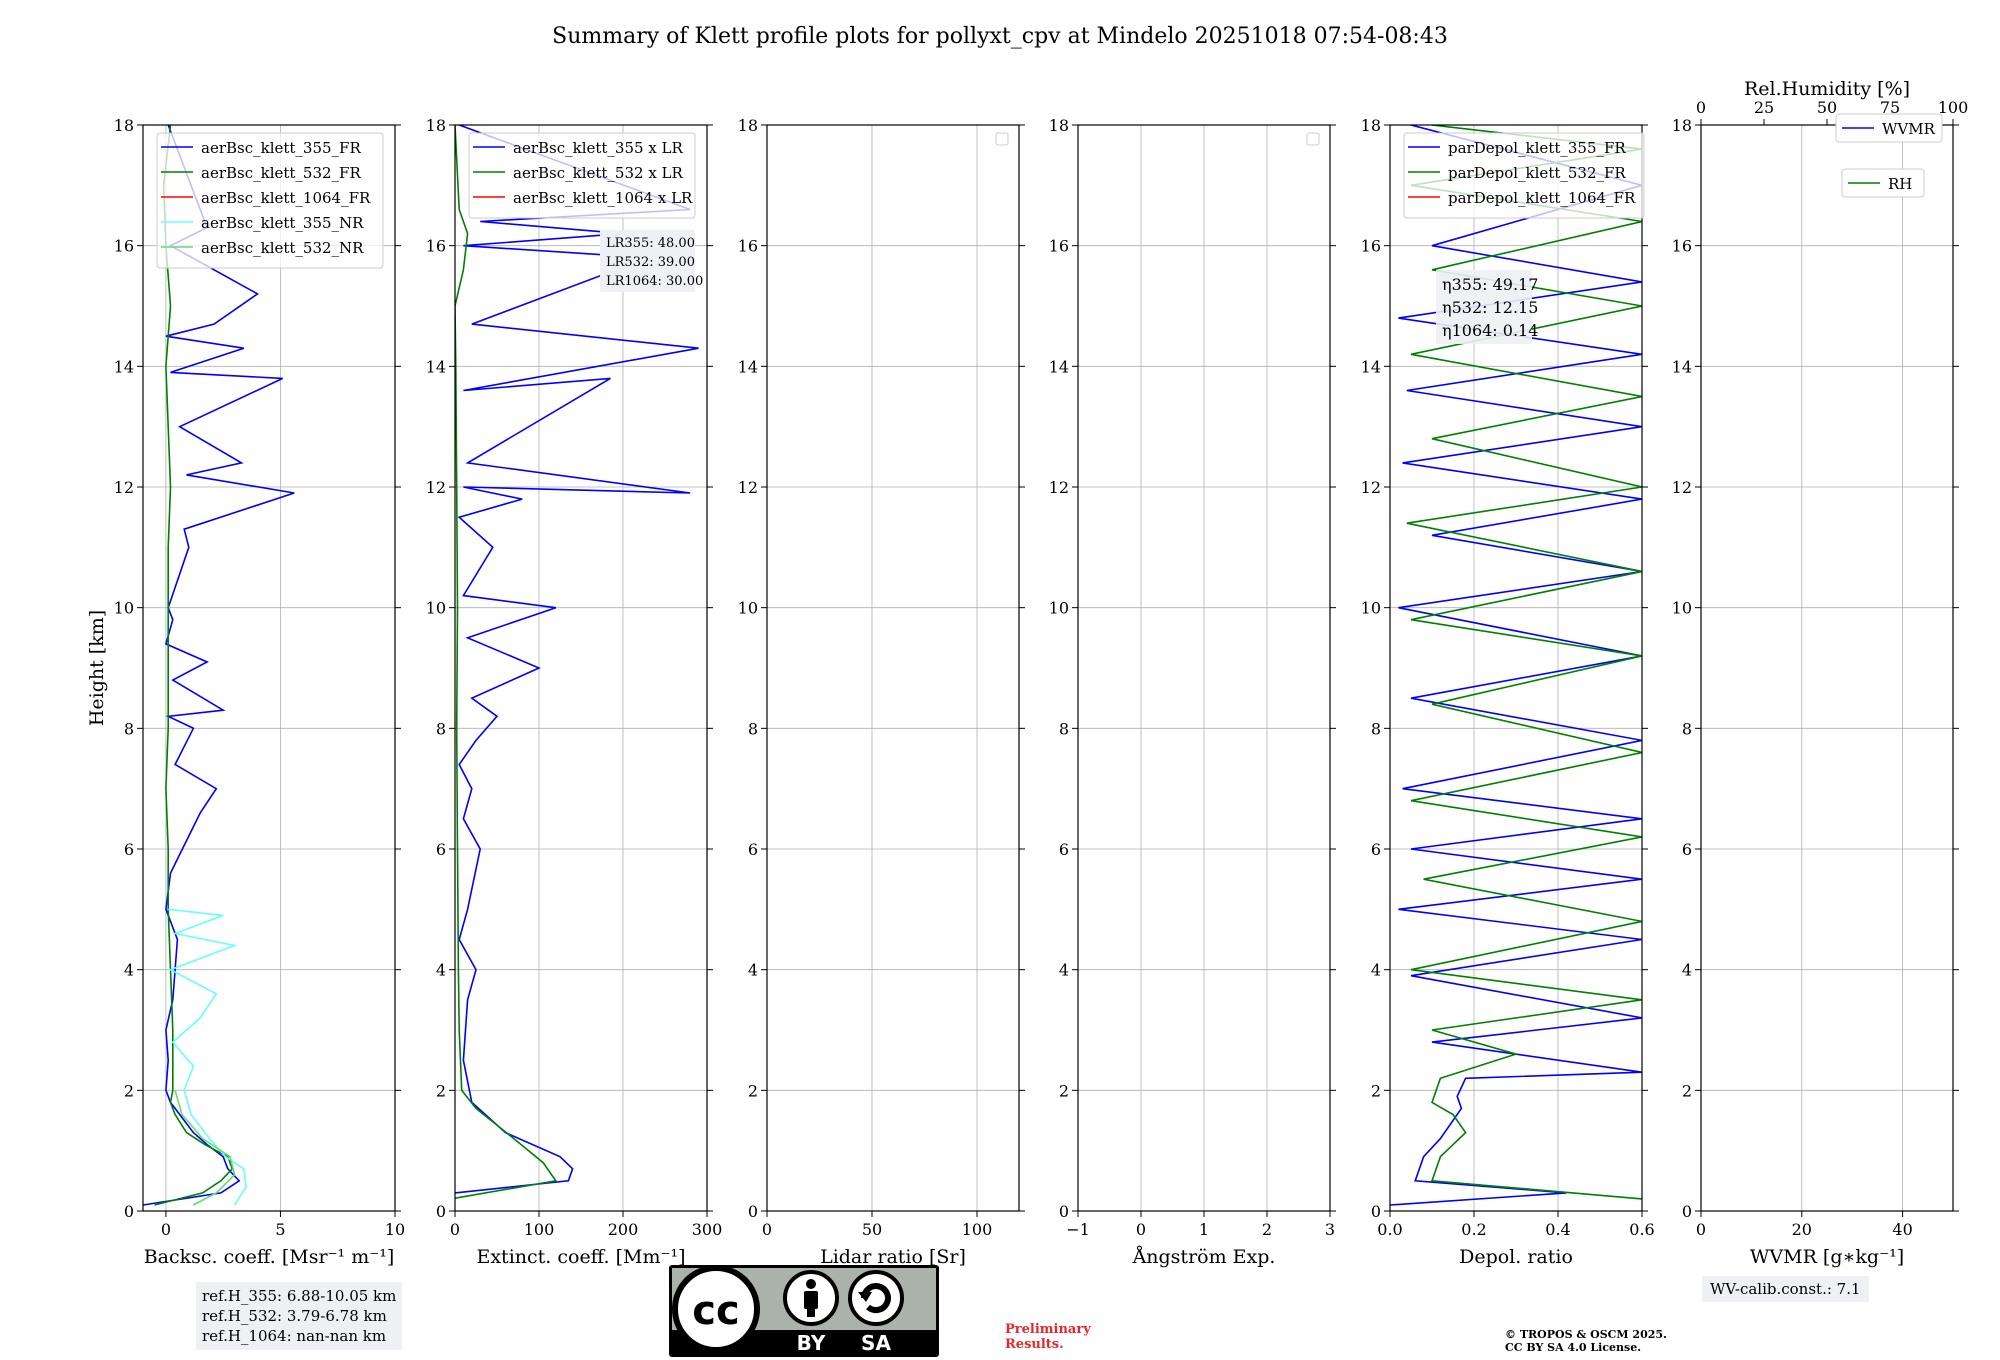 This screenshot has height=1360, width=2000. I want to click on x-axis-label: Lidar ratio [Sr], so click(893, 1257).